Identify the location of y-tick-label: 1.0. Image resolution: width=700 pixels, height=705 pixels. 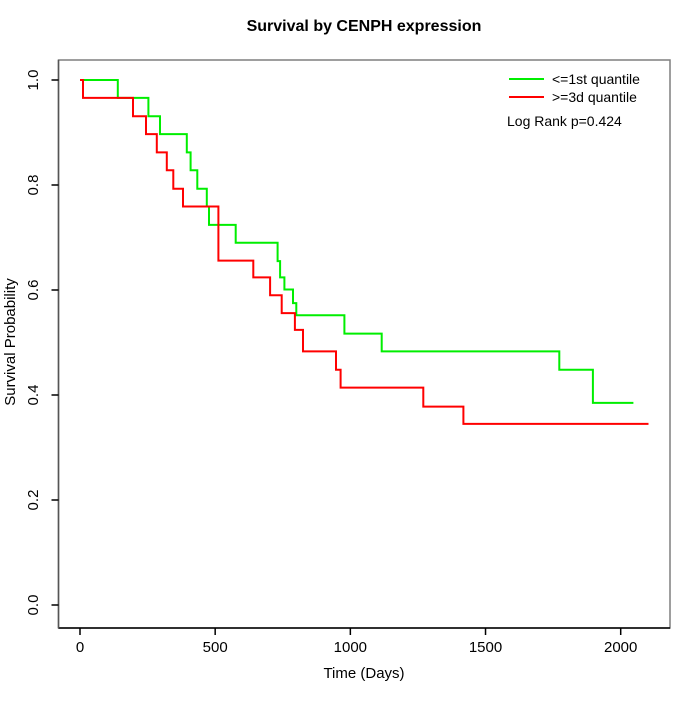
(33, 80).